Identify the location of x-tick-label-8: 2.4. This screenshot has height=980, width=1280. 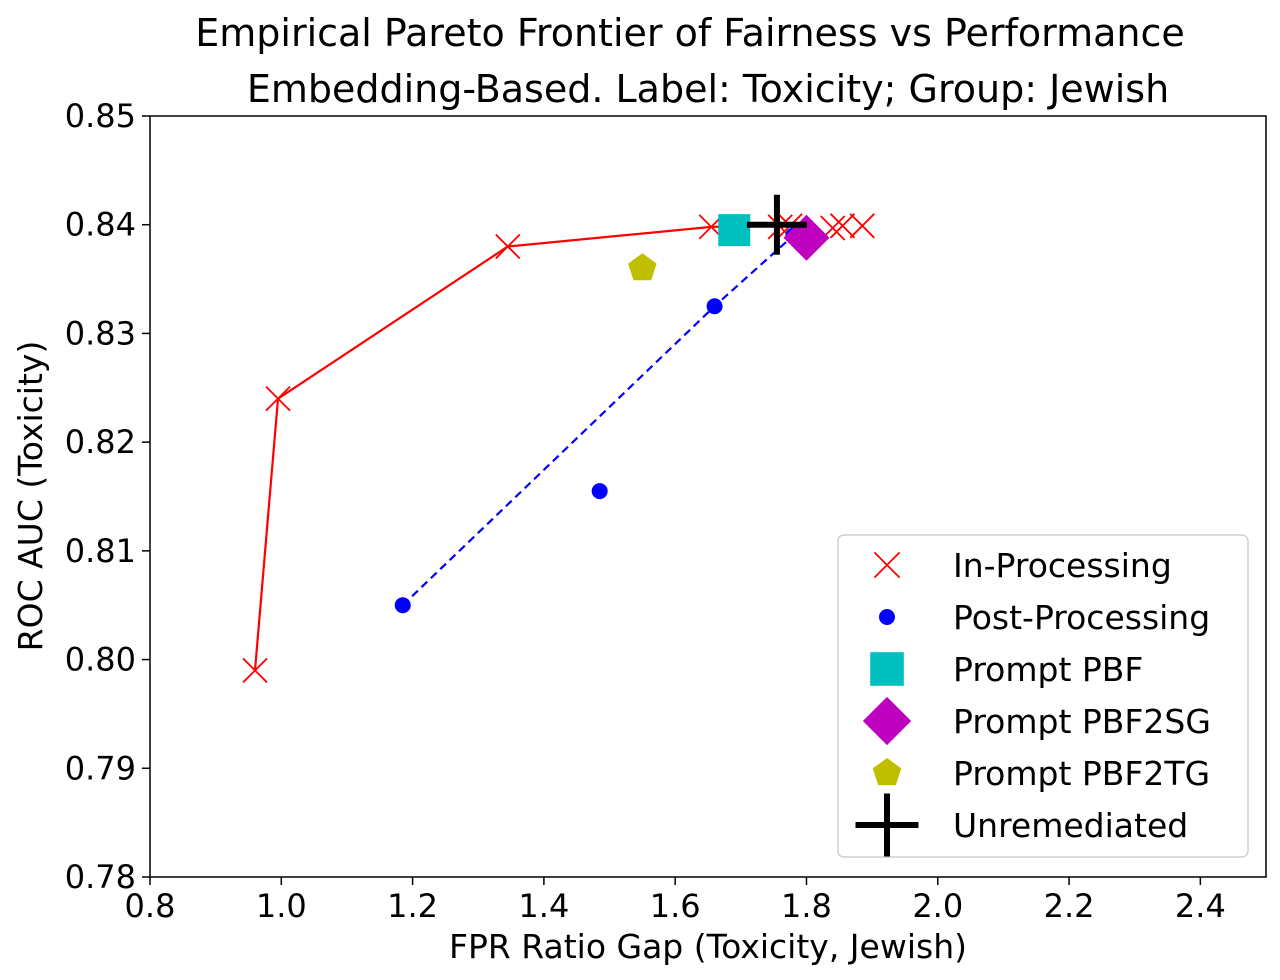
(1200, 906).